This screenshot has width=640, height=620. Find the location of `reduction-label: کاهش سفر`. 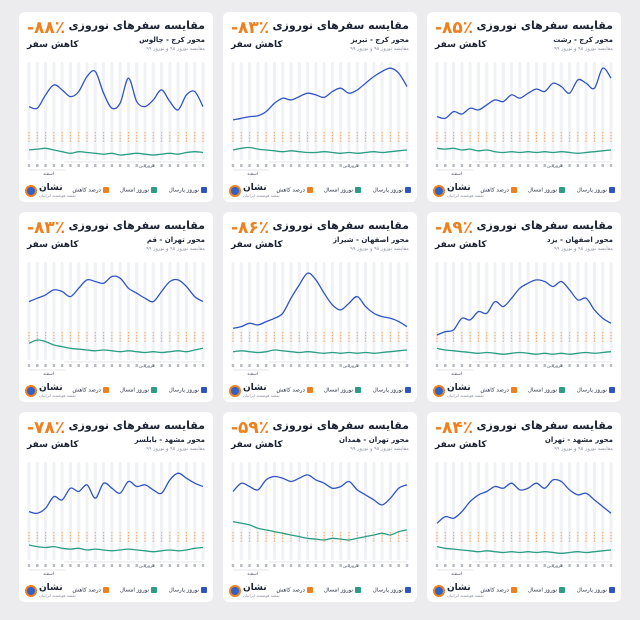

reduction-label: کاهش سفر is located at coordinates (461, 45).